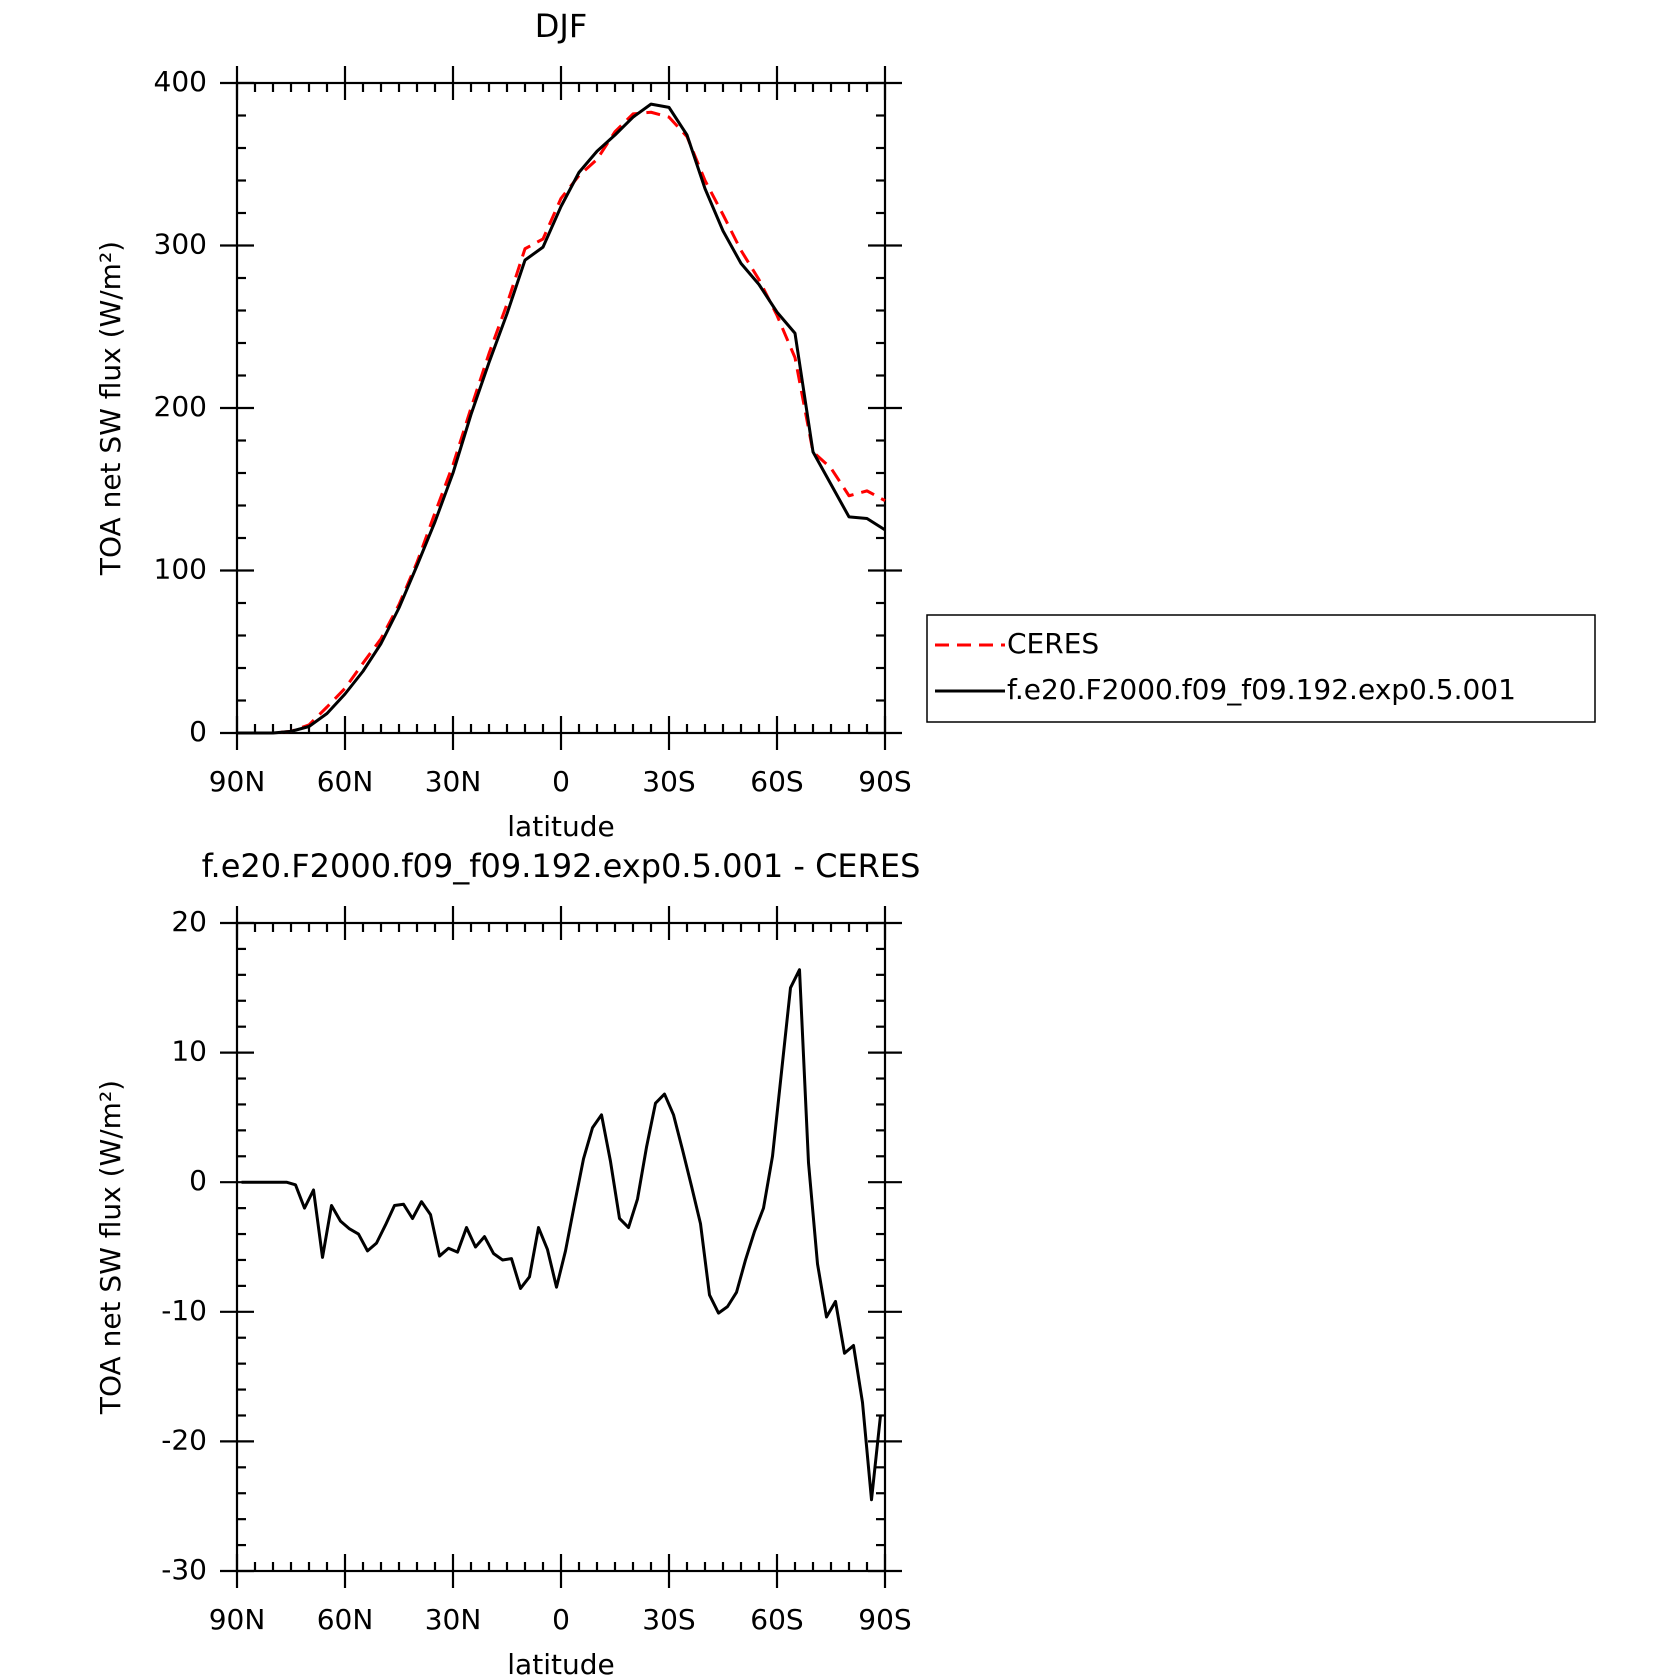 Image resolution: width=1680 pixels, height=1680 pixels. Describe the element at coordinates (184, 1569) in the screenshot. I see `y-tick-label: -30` at that location.